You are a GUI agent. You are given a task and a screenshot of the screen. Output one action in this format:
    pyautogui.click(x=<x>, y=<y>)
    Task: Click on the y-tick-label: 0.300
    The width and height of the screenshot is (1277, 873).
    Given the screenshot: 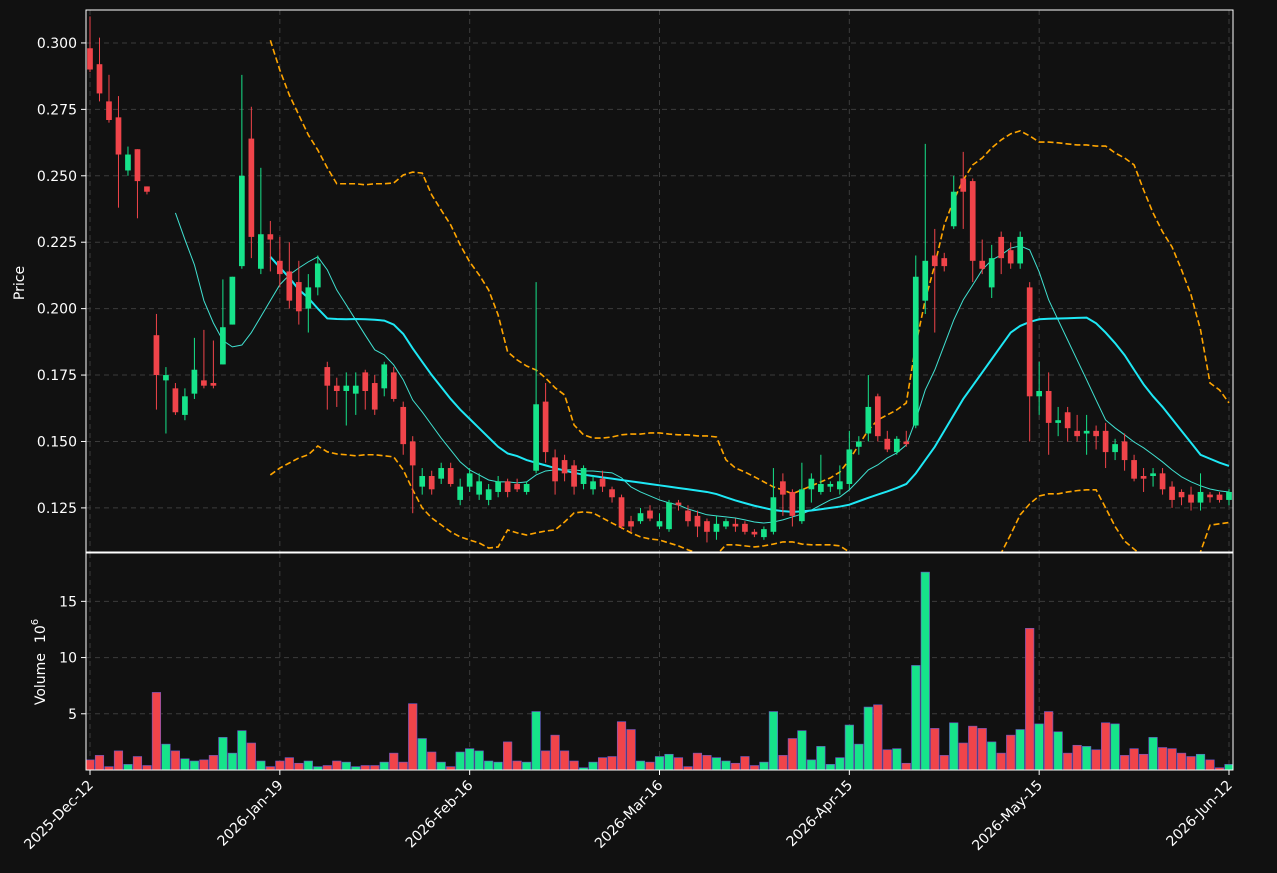 What is the action you would take?
    pyautogui.click(x=57, y=44)
    